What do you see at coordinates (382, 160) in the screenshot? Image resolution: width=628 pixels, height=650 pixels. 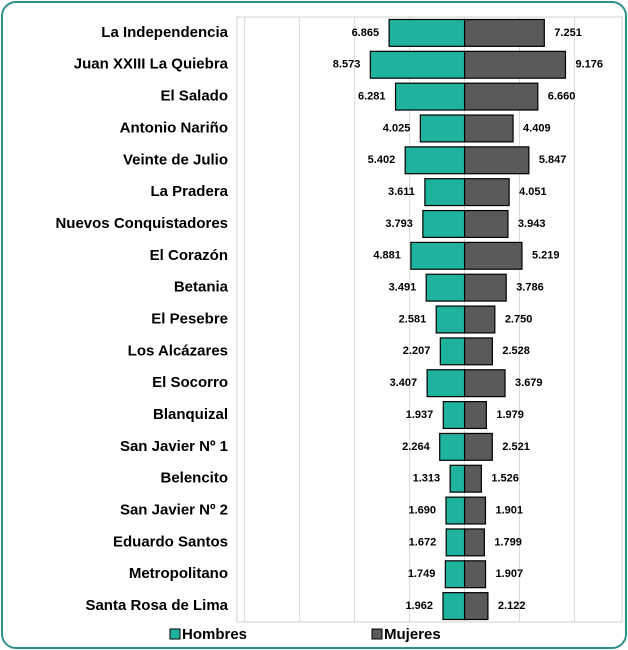 I see `value-label: 5.402` at bounding box center [382, 160].